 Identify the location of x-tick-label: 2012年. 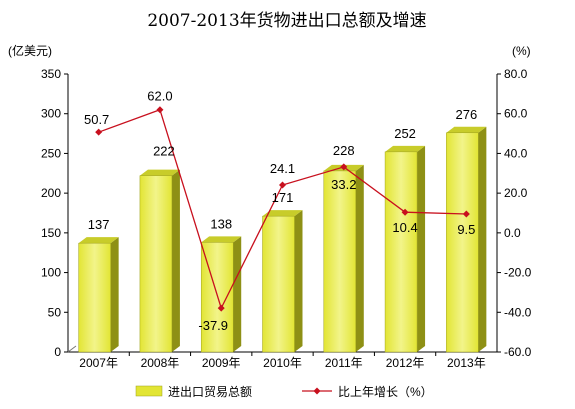
(405, 363).